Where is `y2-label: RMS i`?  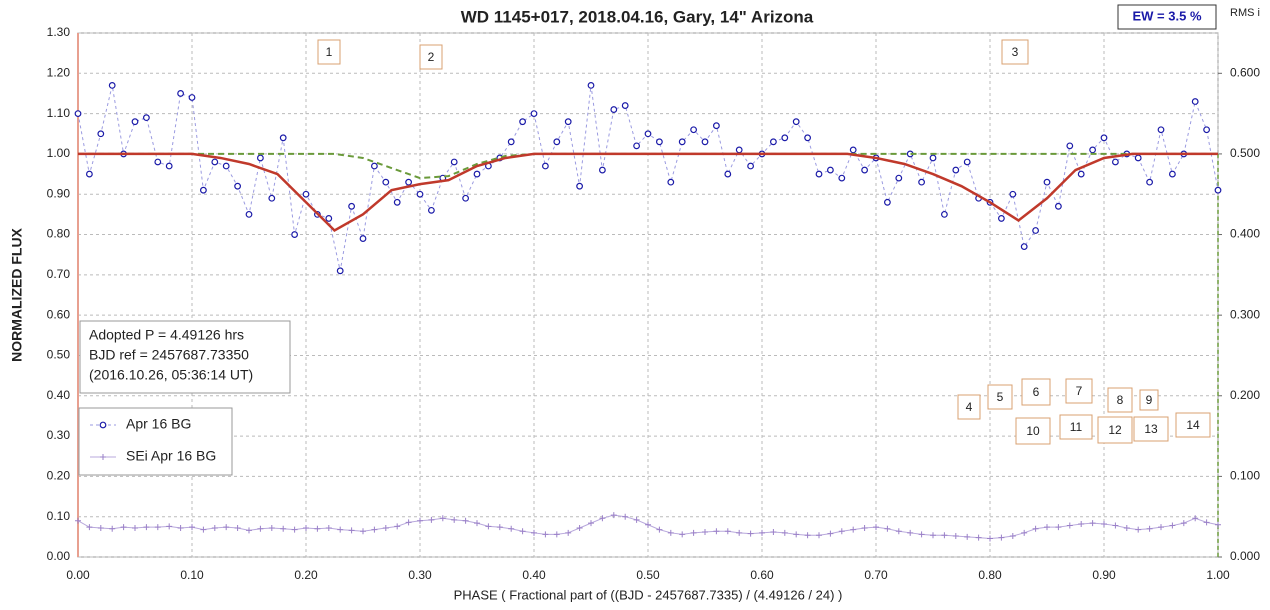 y2-label: RMS i is located at coordinates (1245, 13).